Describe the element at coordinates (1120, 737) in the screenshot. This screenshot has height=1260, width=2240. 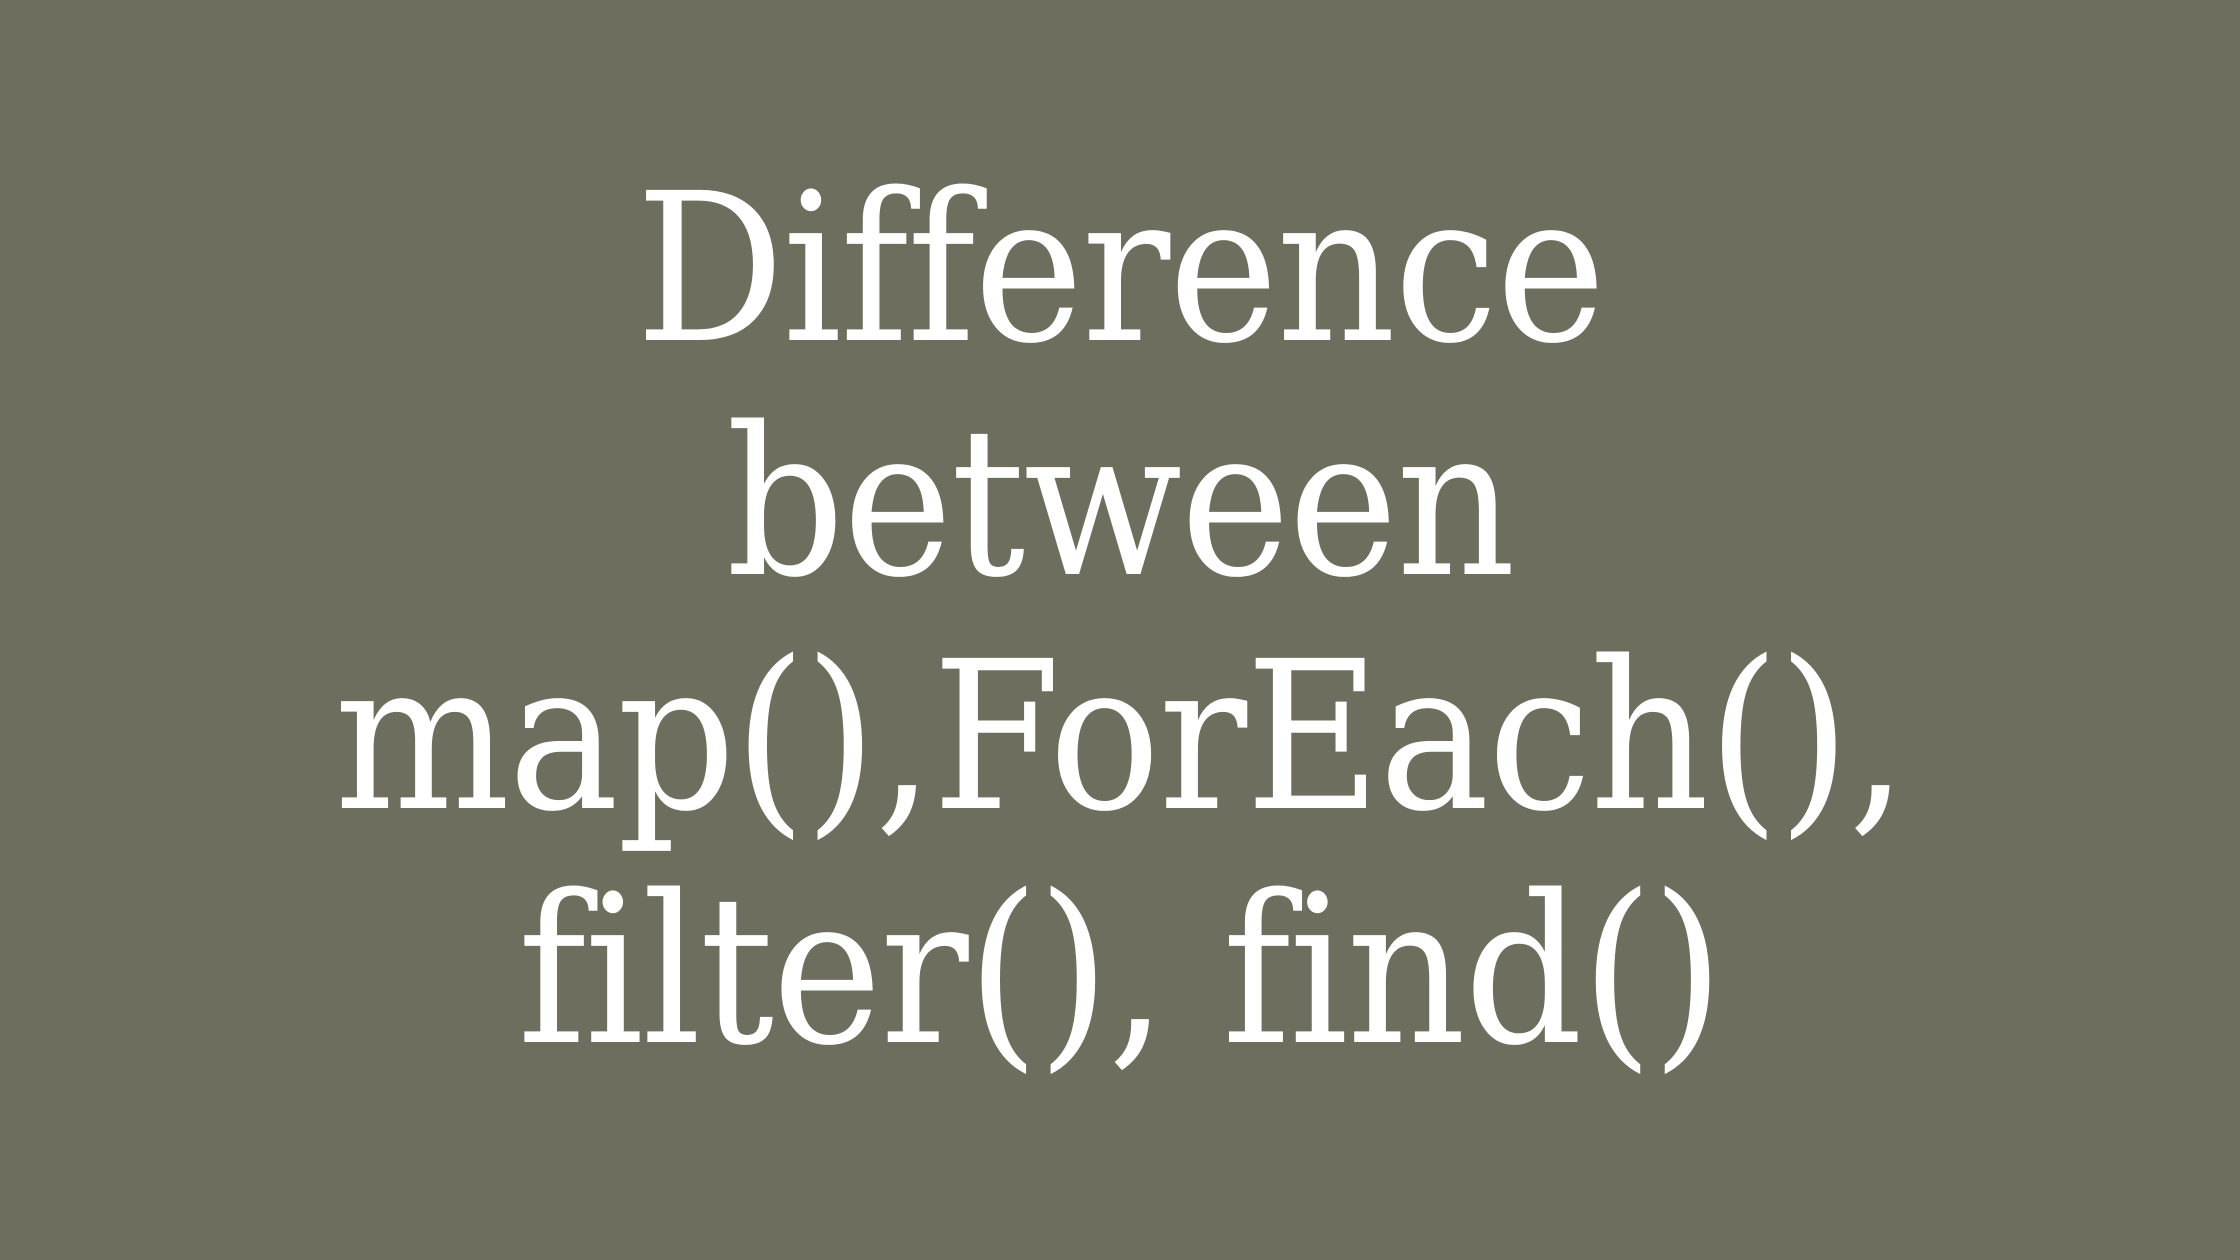
I see `title-line-3: map(),ForEach(),` at that location.